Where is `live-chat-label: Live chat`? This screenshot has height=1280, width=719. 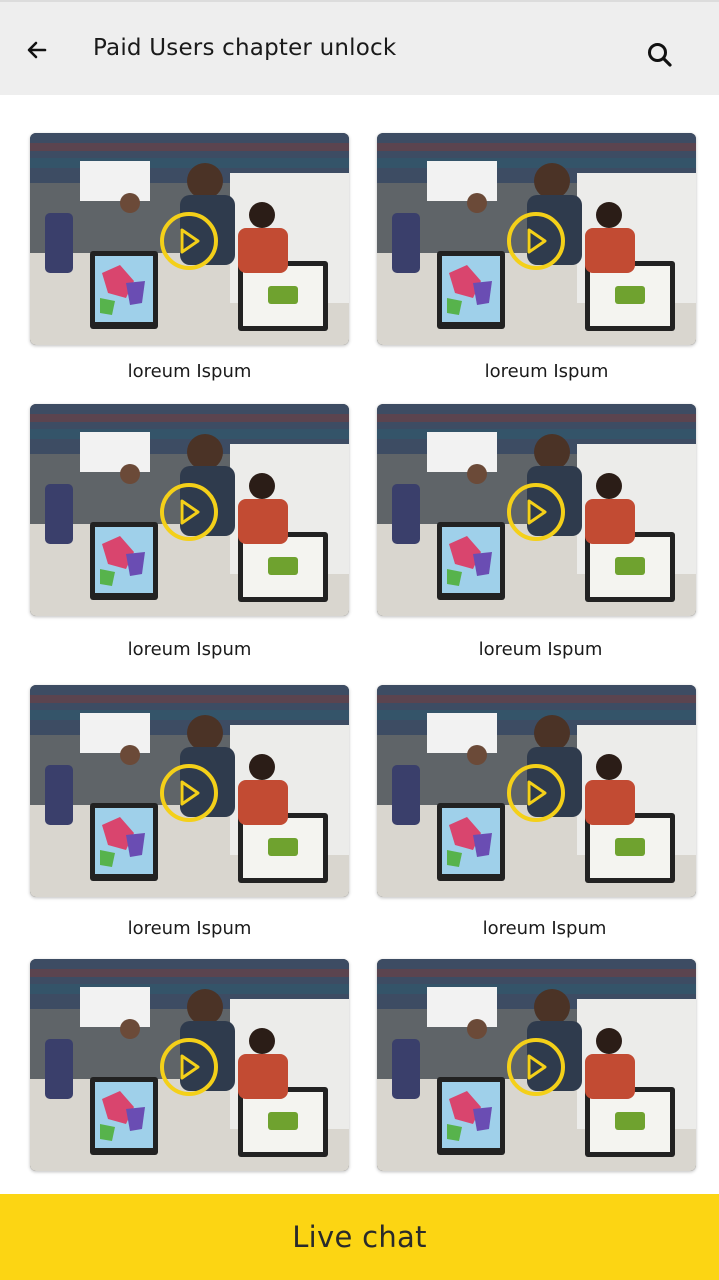 live-chat-label: Live chat is located at coordinates (359, 1237).